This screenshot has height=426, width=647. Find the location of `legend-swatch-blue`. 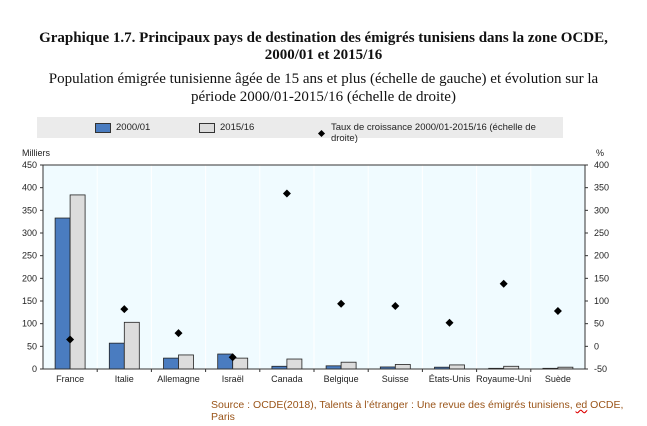

legend-swatch-blue is located at coordinates (103, 127).